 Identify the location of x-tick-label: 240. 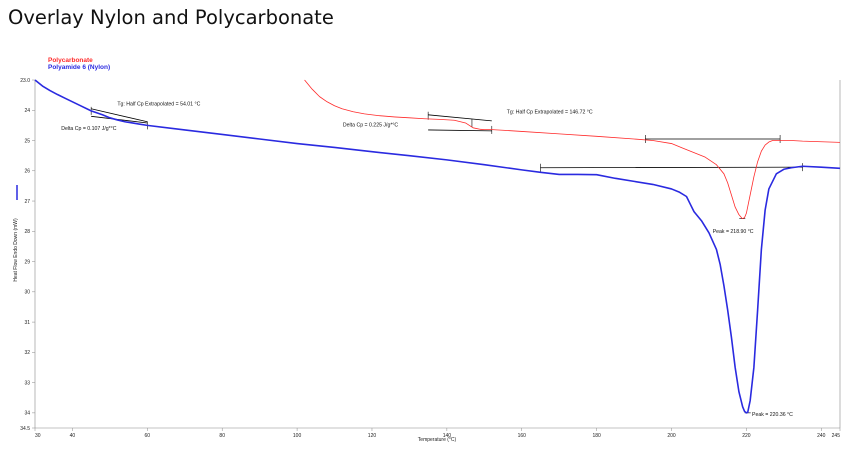
(821, 436).